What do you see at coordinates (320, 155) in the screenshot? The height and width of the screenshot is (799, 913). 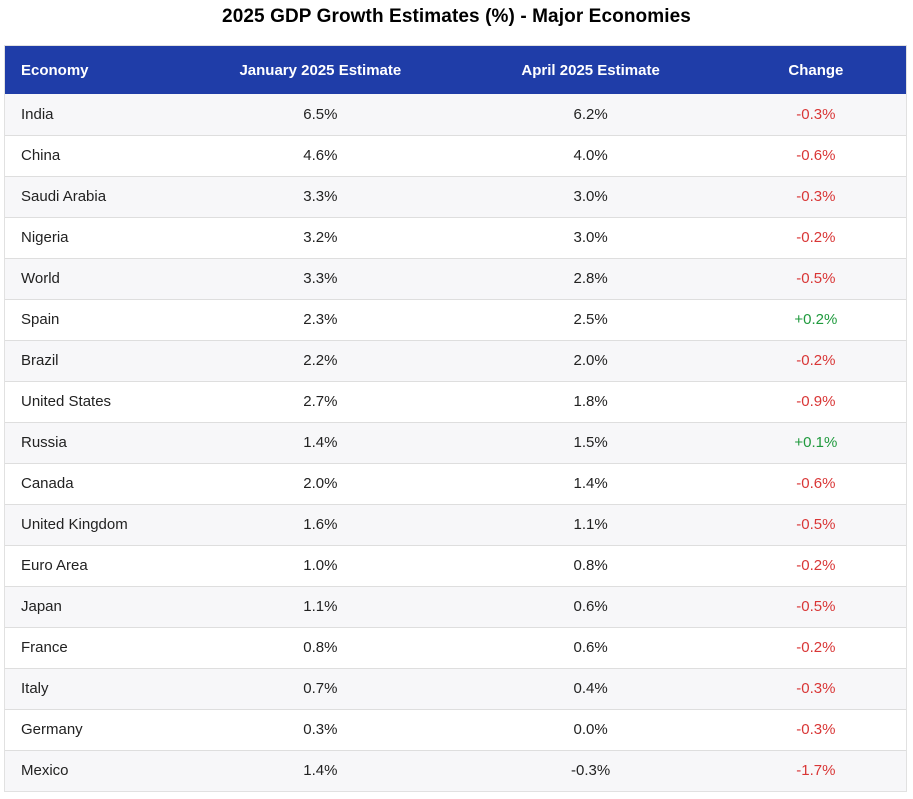 I see `cell-january-estimate: 4.6%` at bounding box center [320, 155].